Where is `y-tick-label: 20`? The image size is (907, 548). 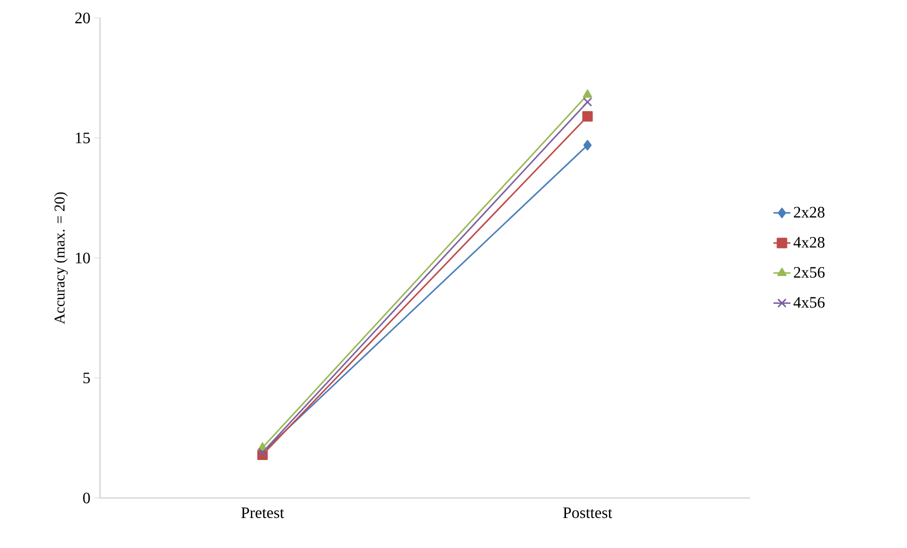
y-tick-label: 20 is located at coordinates (82, 18).